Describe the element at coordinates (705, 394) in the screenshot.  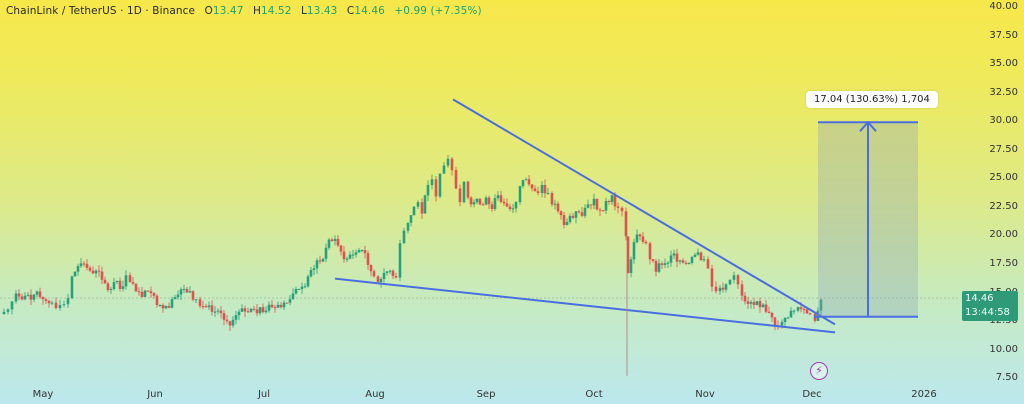
I see `x-tick-label: Nov` at that location.